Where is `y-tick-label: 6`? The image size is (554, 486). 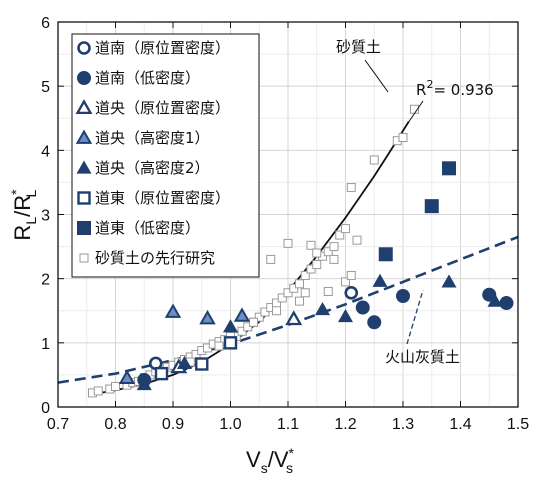
y-tick-label: 6 is located at coordinates (45, 23).